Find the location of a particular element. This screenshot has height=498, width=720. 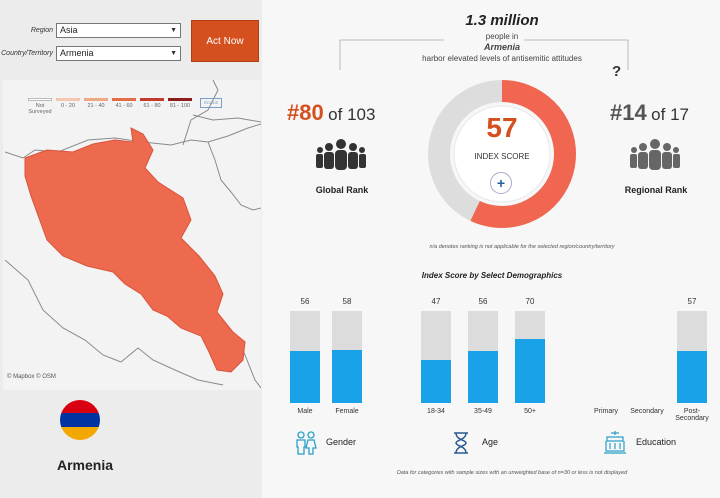

demographics-title: Index Score by Select Demographics is located at coordinates (492, 275).